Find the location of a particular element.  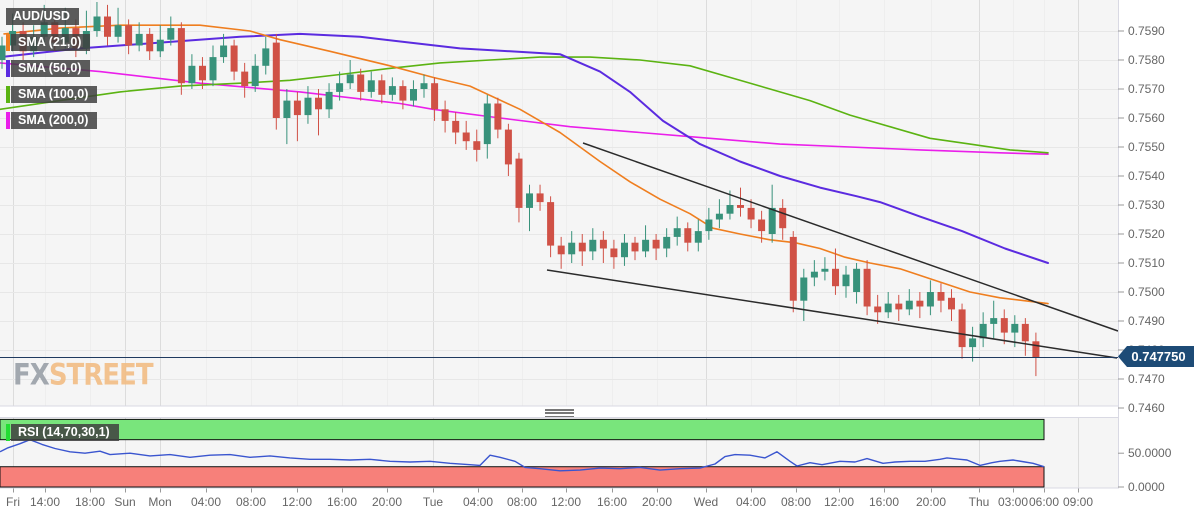

time-axis-tick-label: 09:00 is located at coordinates (1078, 502).